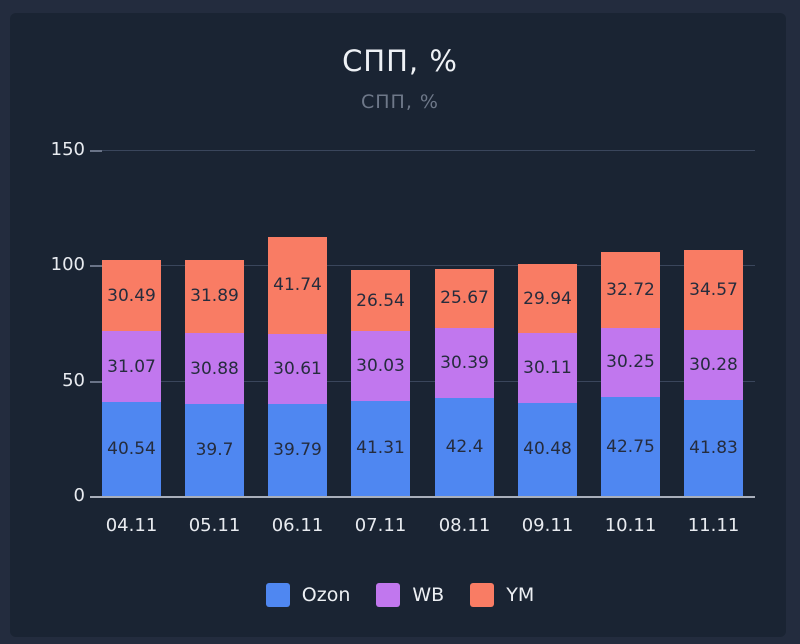 The image size is (800, 644). I want to click on bar-segment-ozon-07.11: 41.31, so click(380, 448).